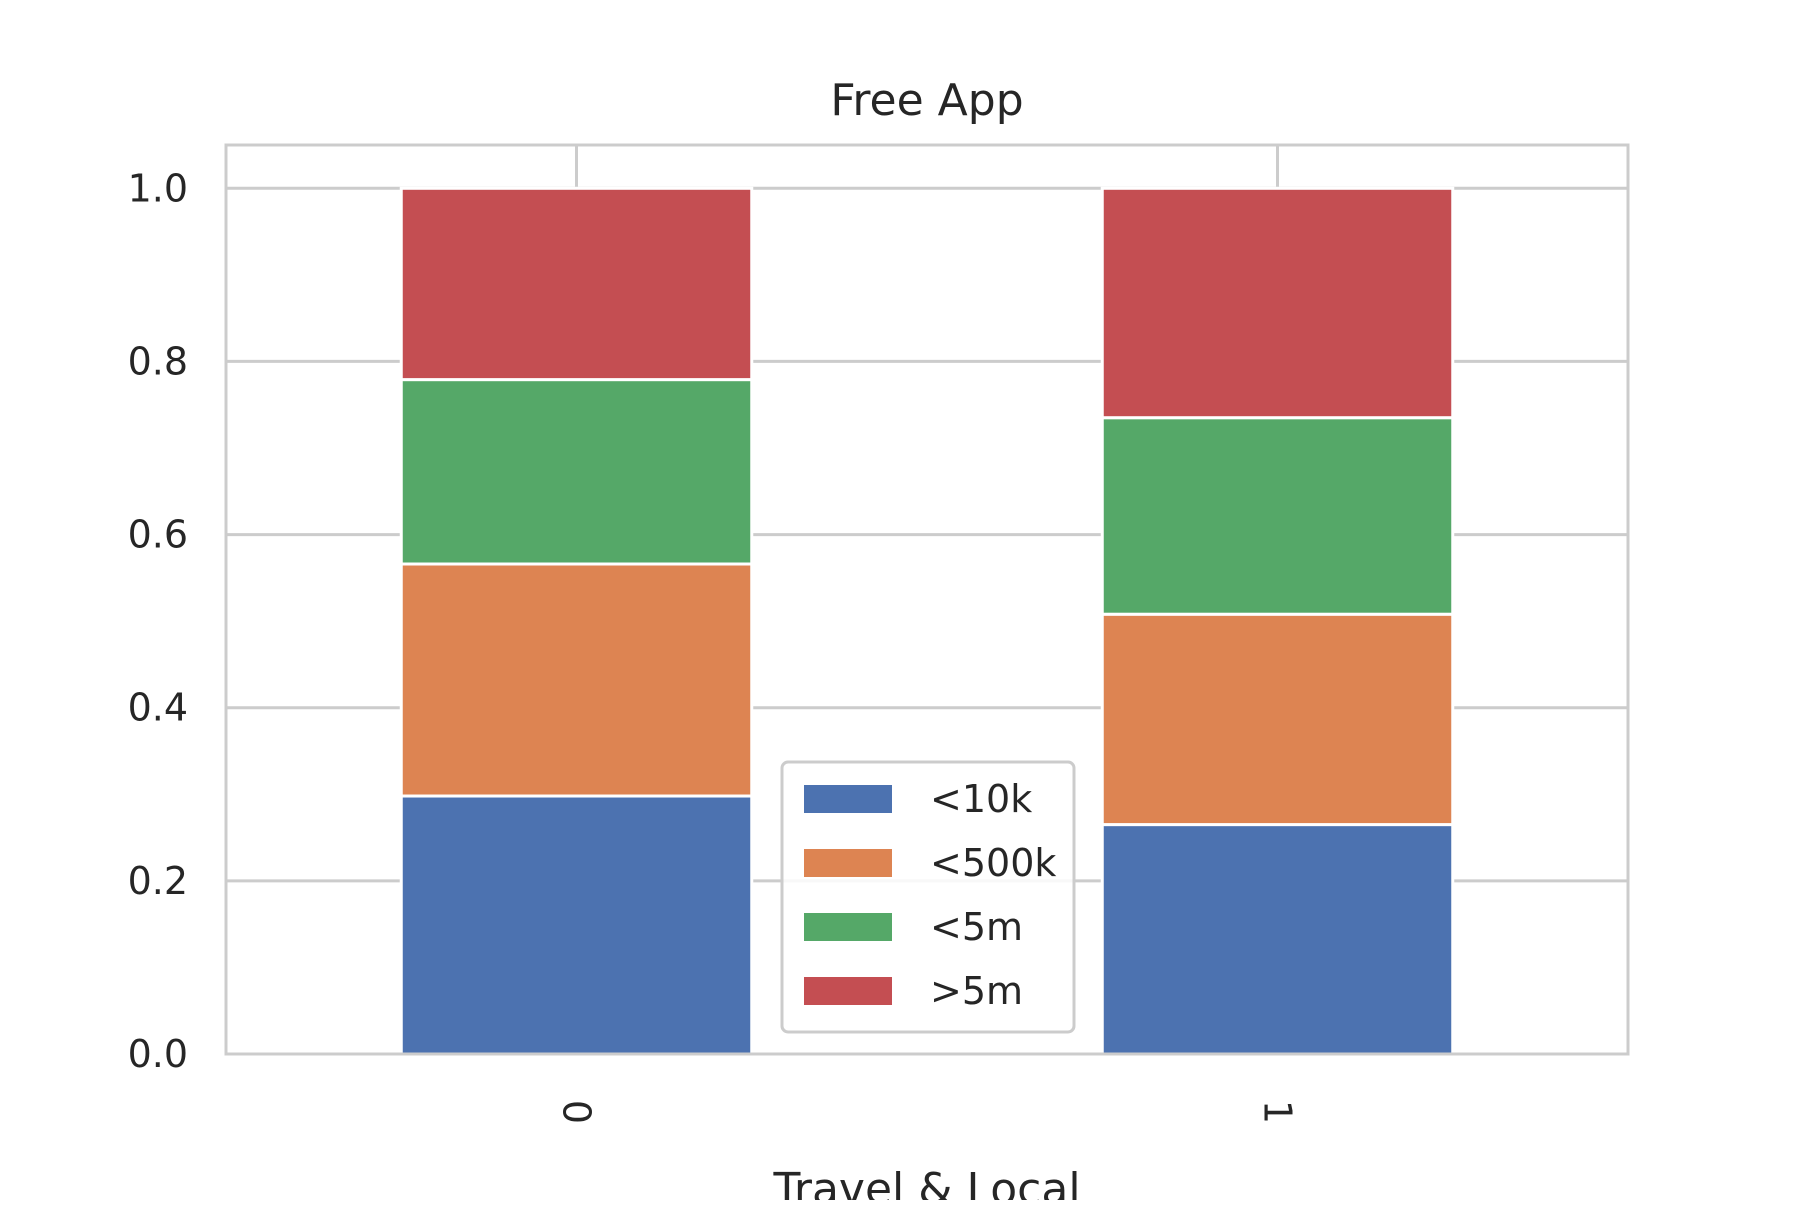  What do you see at coordinates (577, 1112) in the screenshot?
I see `x-tick-label: 0` at bounding box center [577, 1112].